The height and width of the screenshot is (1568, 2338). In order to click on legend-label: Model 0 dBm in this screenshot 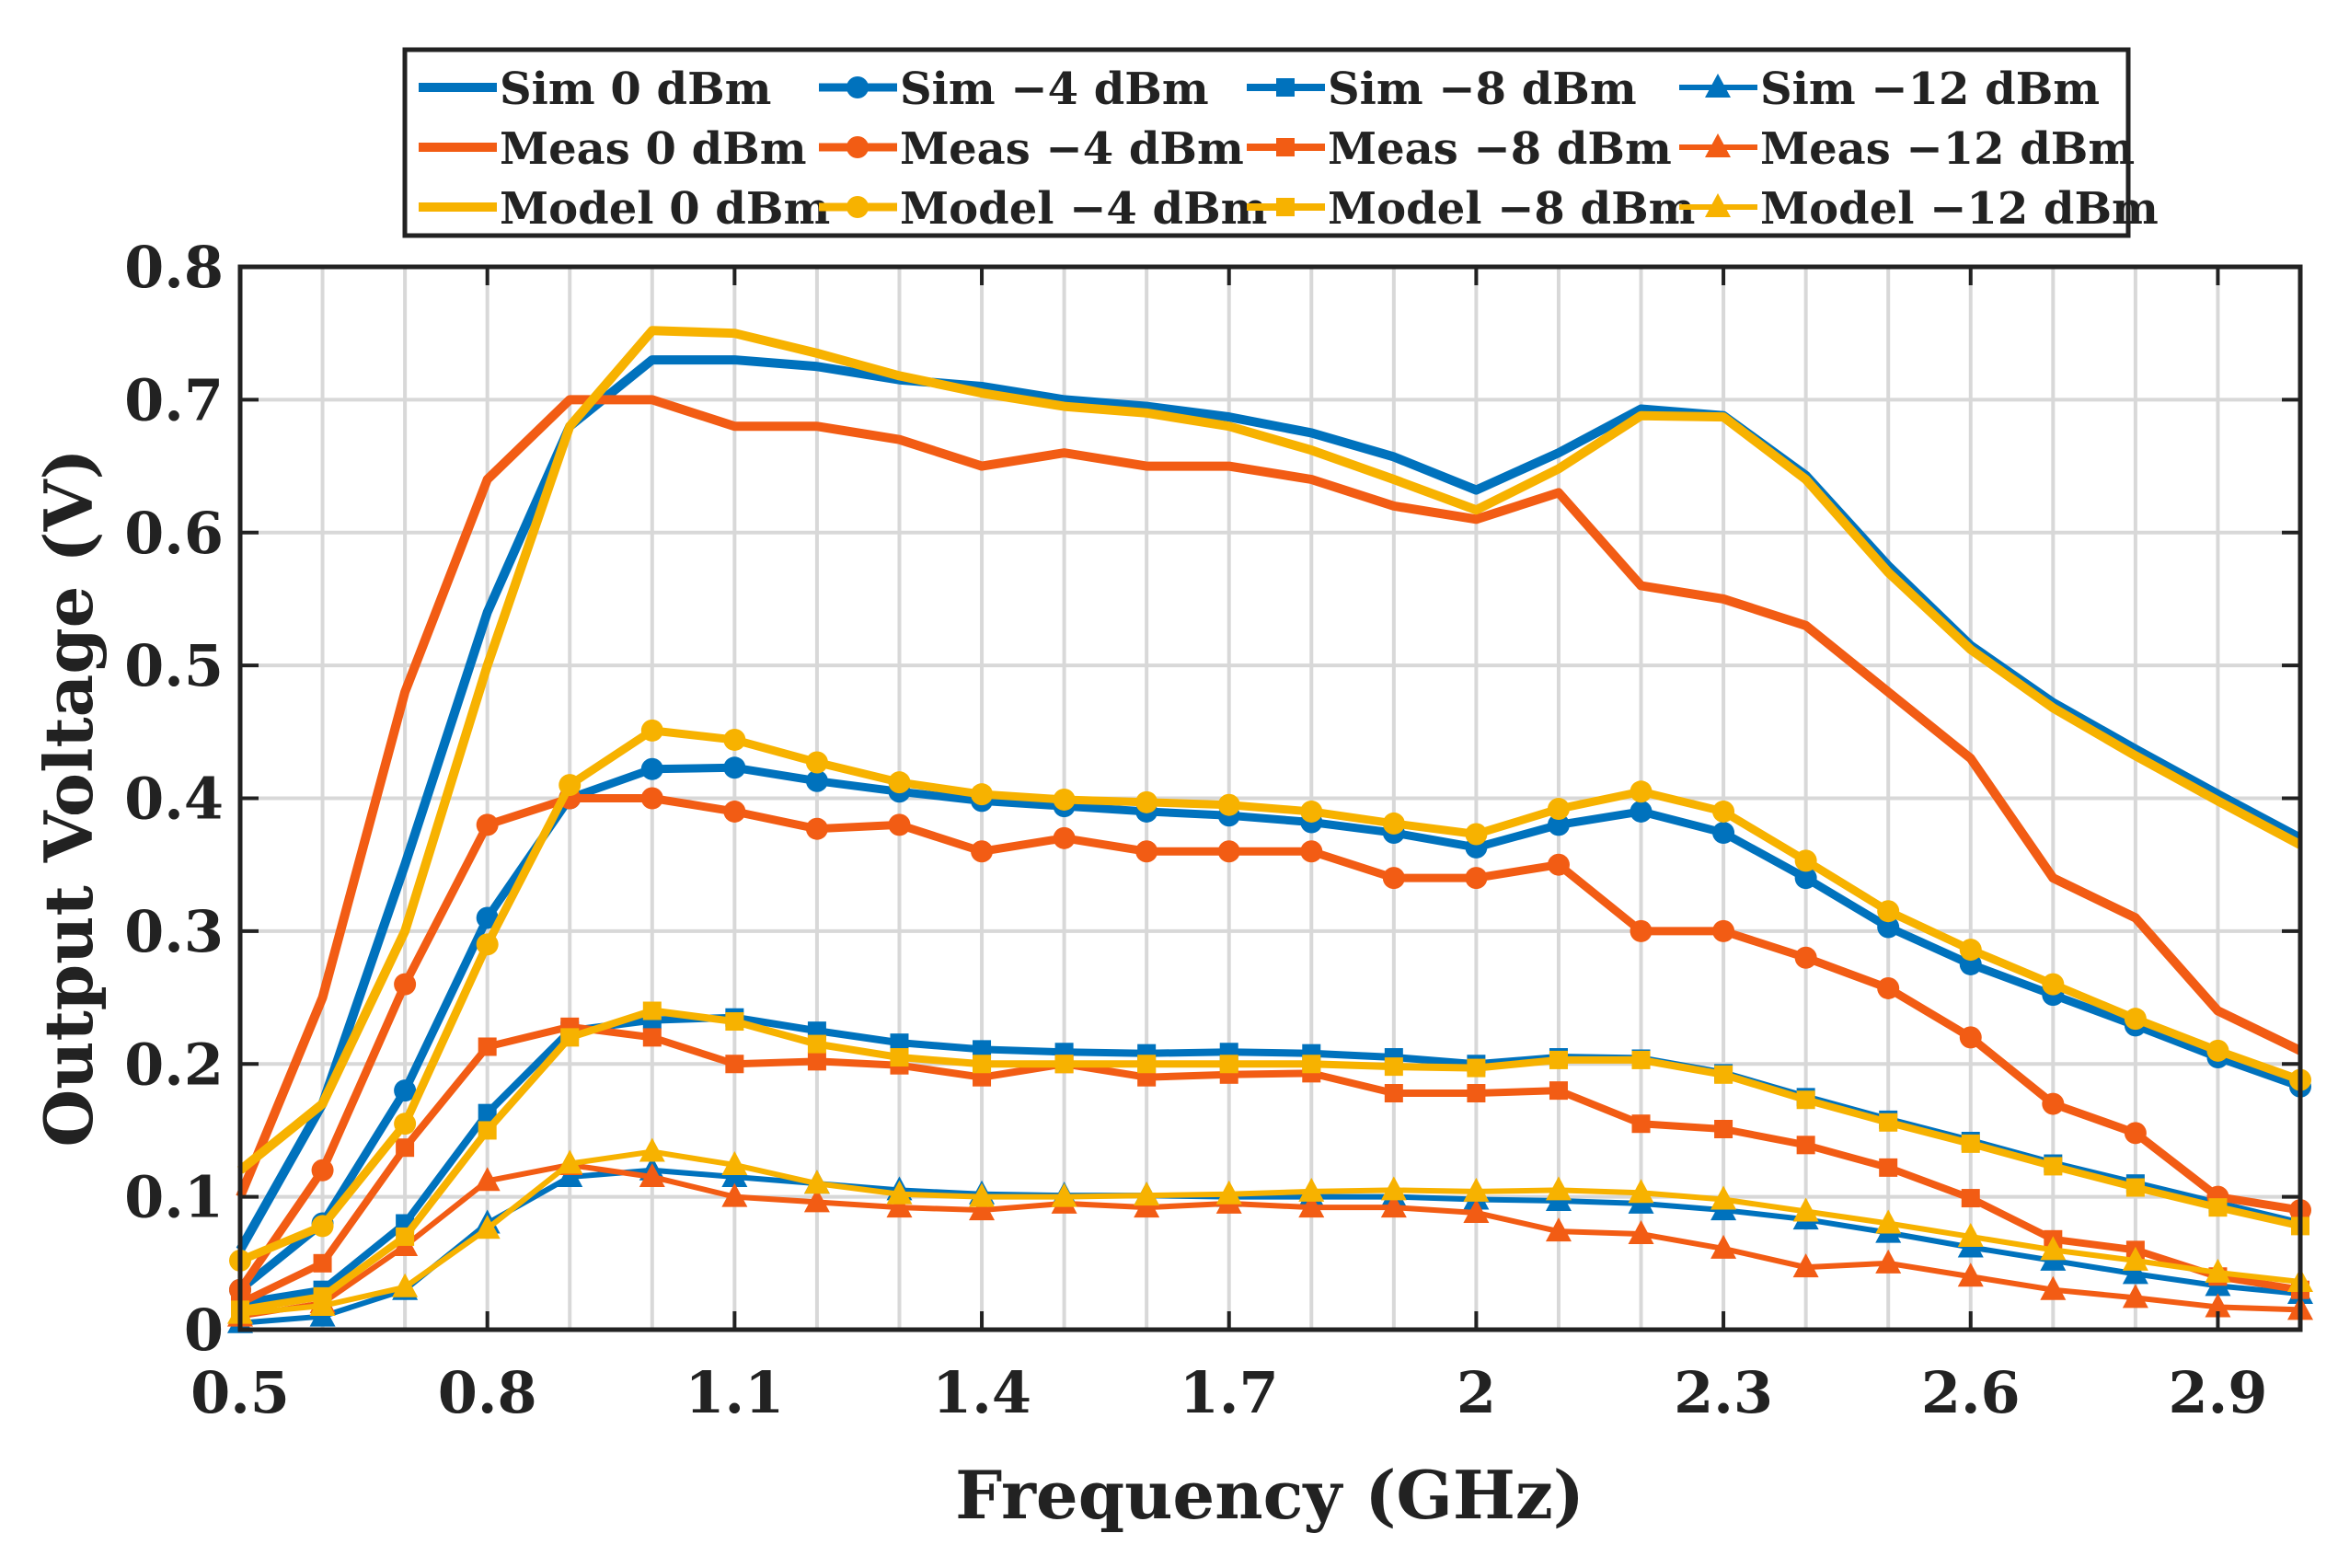, I will do `click(665, 209)`.